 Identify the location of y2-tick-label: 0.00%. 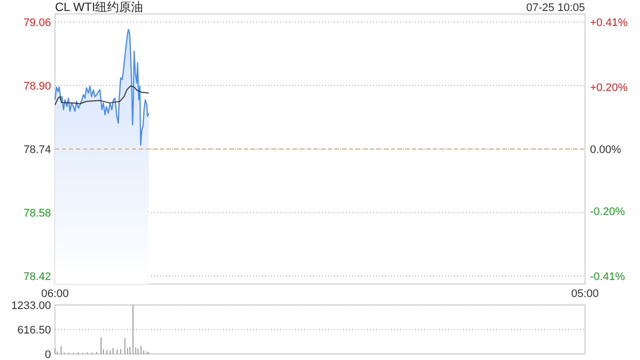
(606, 150).